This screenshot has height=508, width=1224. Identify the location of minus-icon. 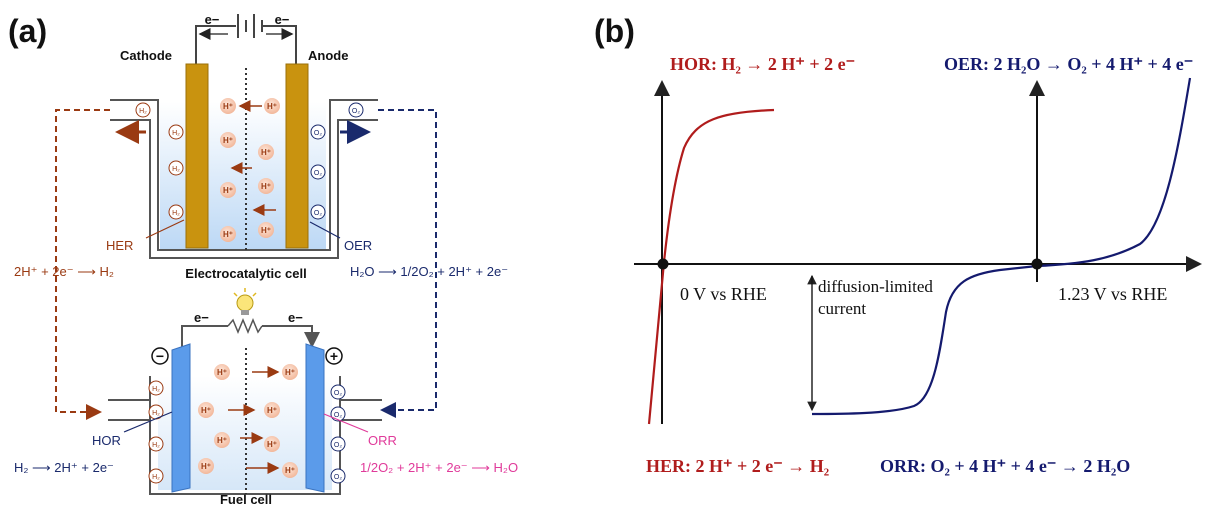
(160, 356).